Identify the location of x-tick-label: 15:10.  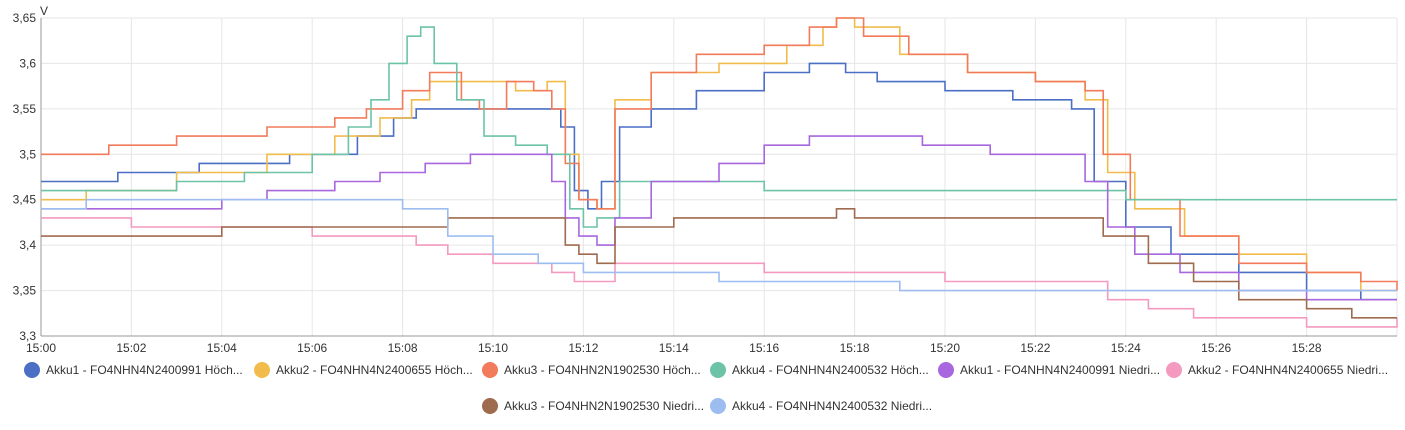
(493, 348).